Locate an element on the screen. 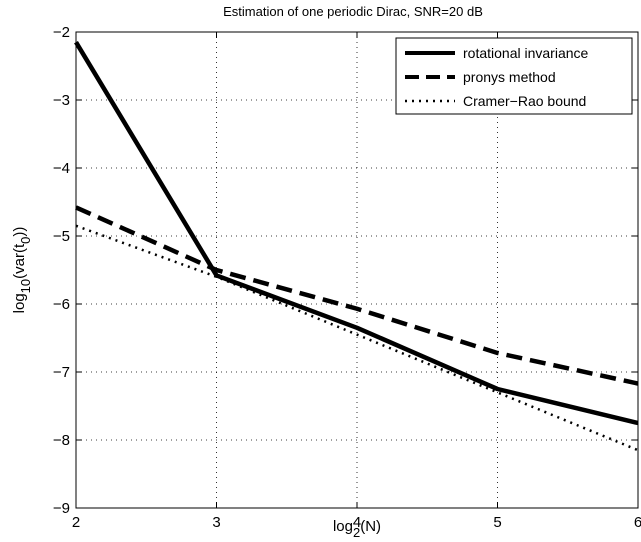 The width and height of the screenshot is (641, 542). legend-label-rotational-invariance: rotational invariance is located at coordinates (526, 53).